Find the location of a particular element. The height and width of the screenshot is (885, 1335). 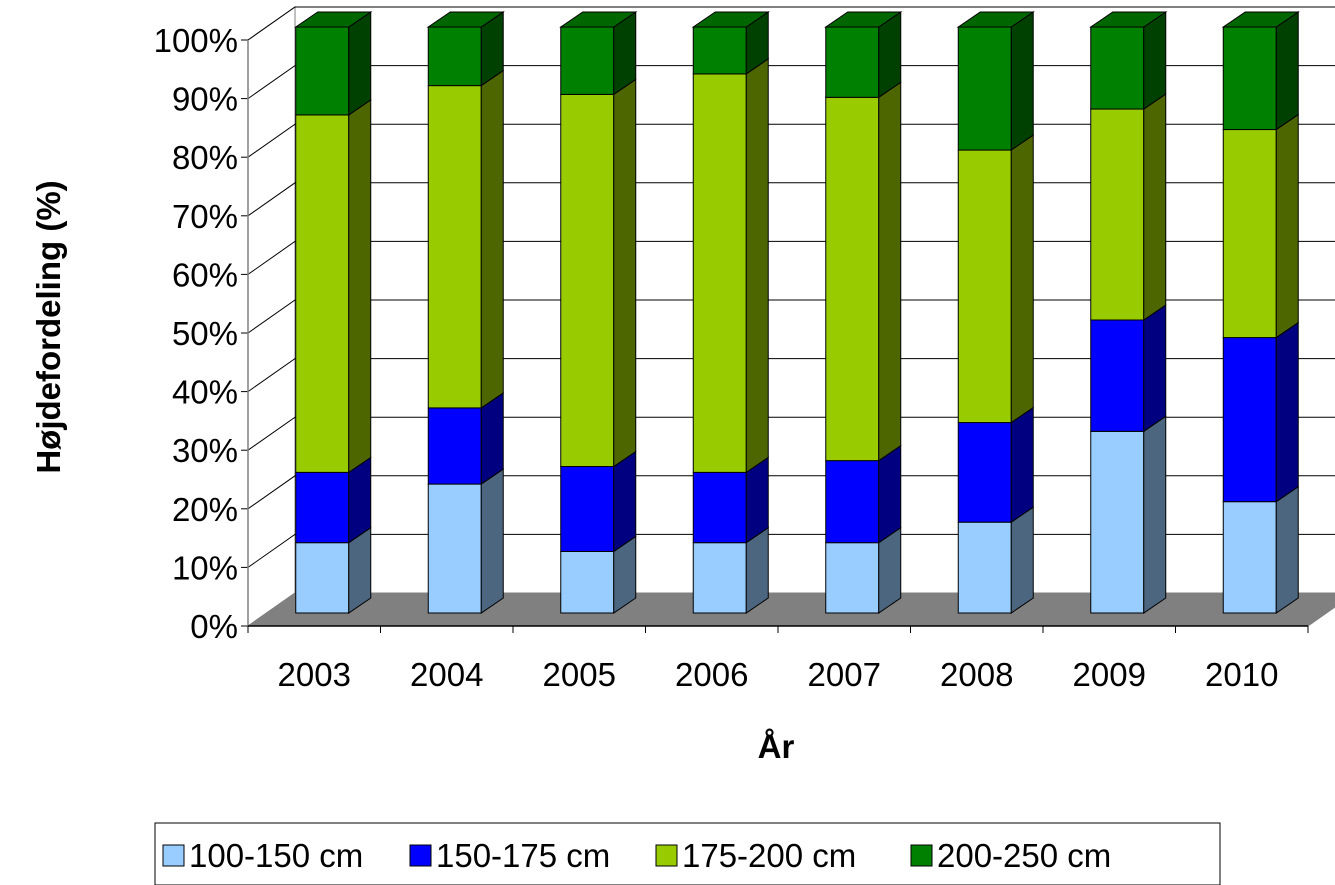

bar-stack-2004 is located at coordinates (465, 312).